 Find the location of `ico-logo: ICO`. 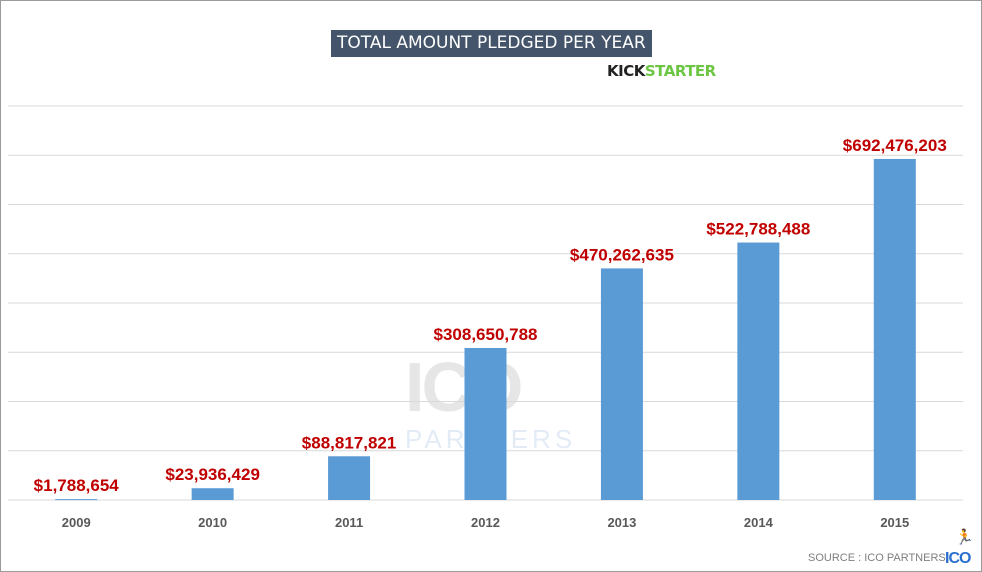

ico-logo: ICO is located at coordinates (958, 558).